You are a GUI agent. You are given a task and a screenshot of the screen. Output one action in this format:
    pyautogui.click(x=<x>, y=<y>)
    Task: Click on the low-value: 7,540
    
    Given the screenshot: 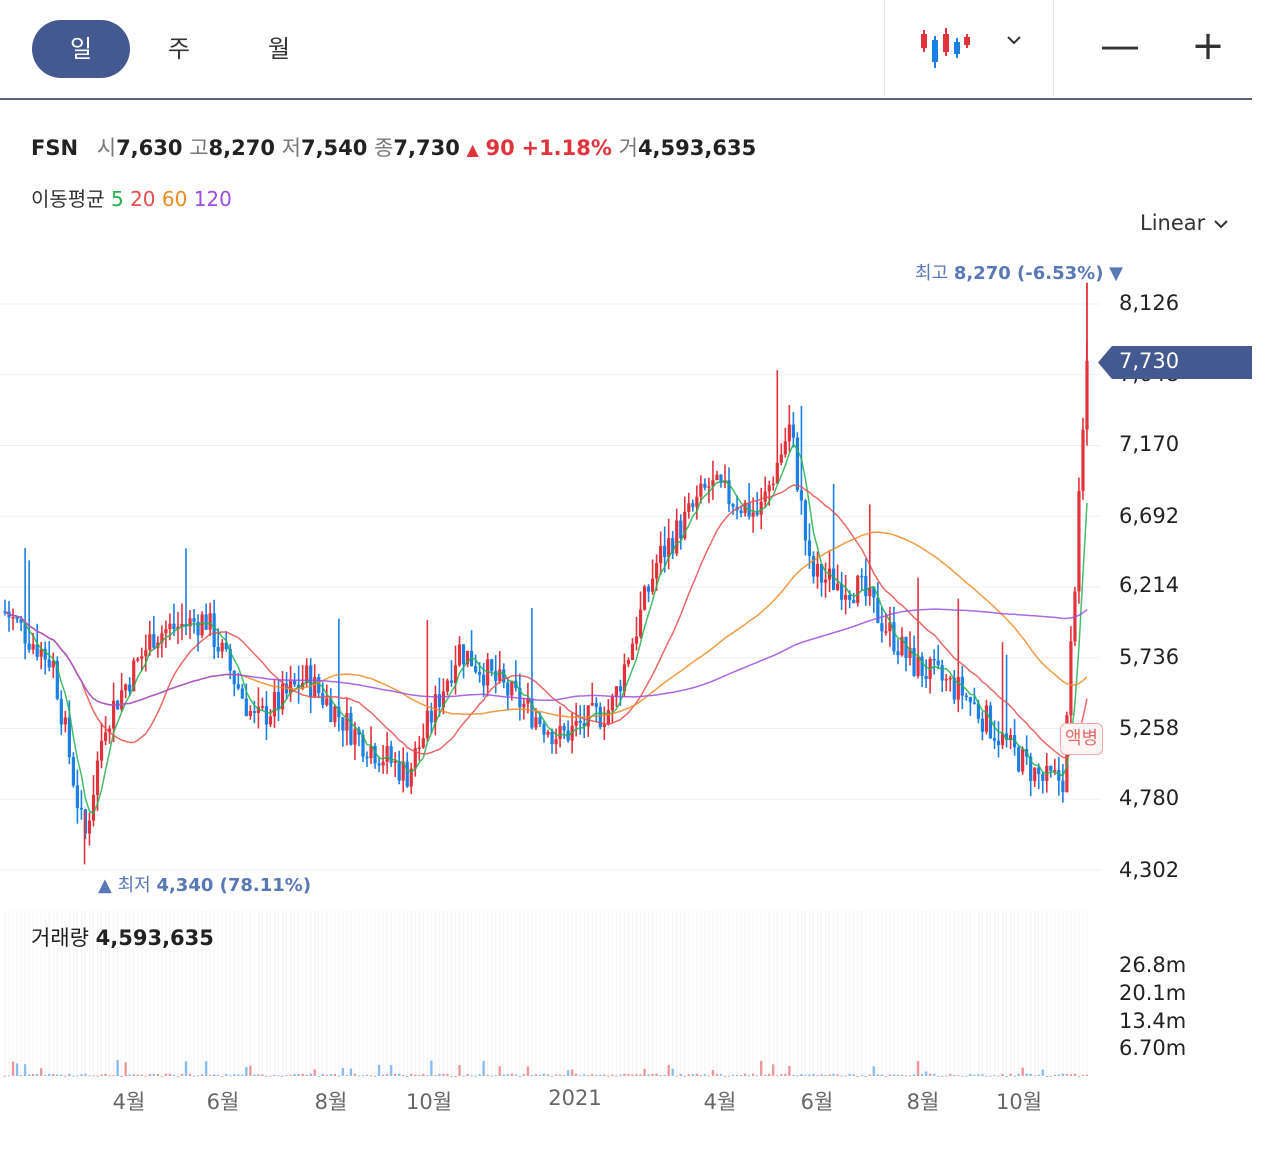 What is the action you would take?
    pyautogui.click(x=334, y=148)
    